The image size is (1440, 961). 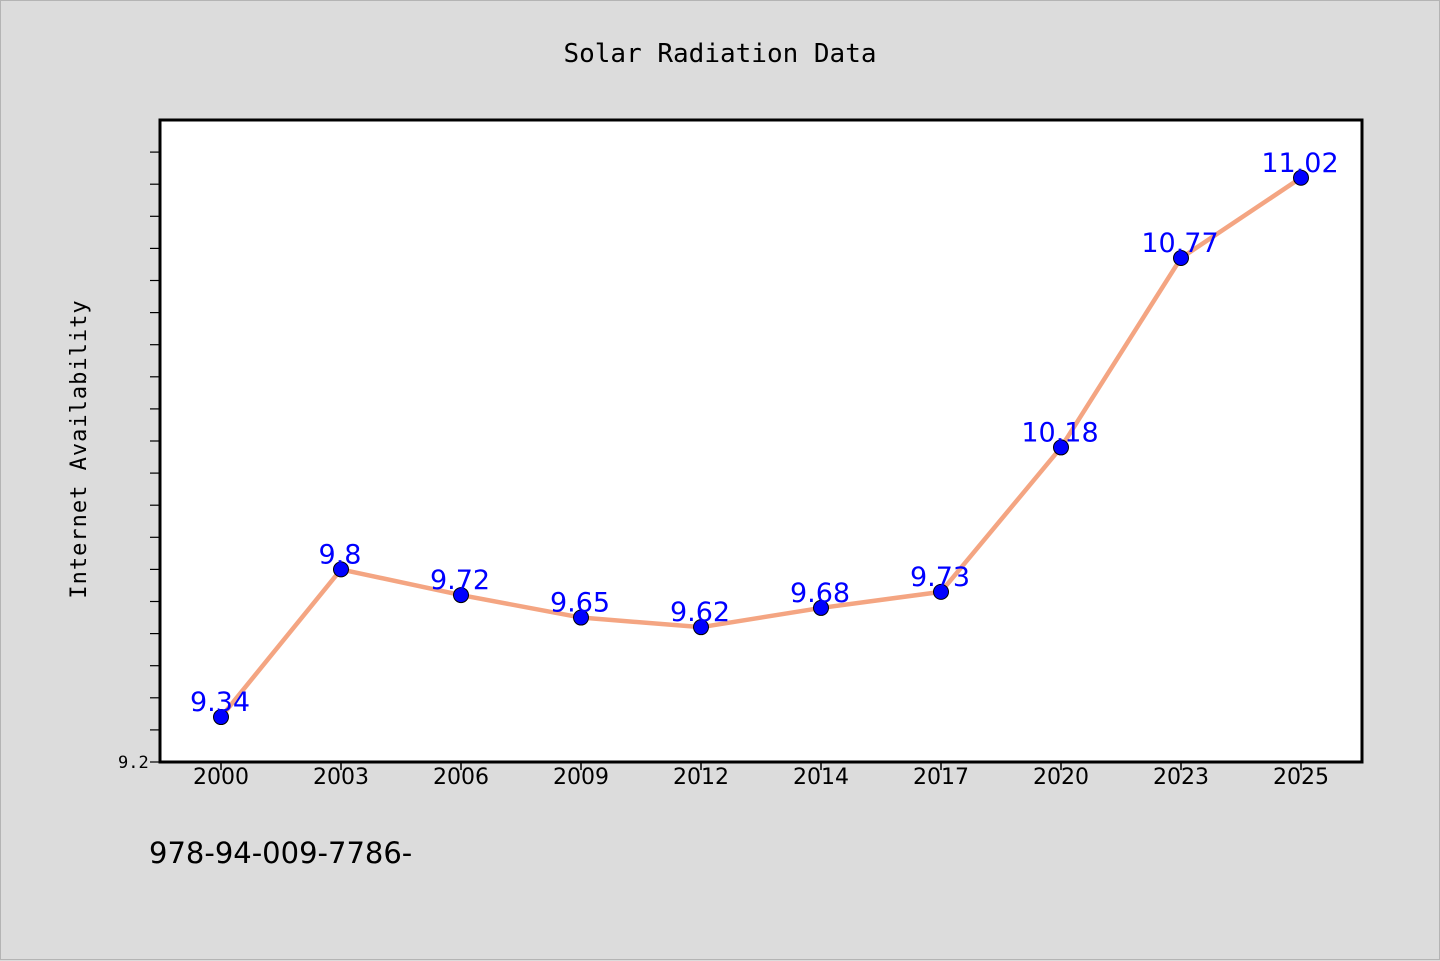 What do you see at coordinates (580, 603) in the screenshot?
I see `data-label: 9.65` at bounding box center [580, 603].